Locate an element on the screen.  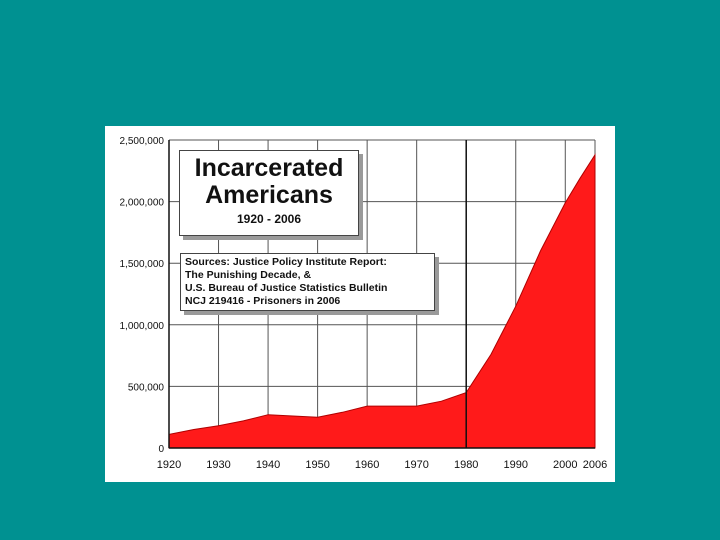
x-tick-label: 1980 is located at coordinates (466, 465).